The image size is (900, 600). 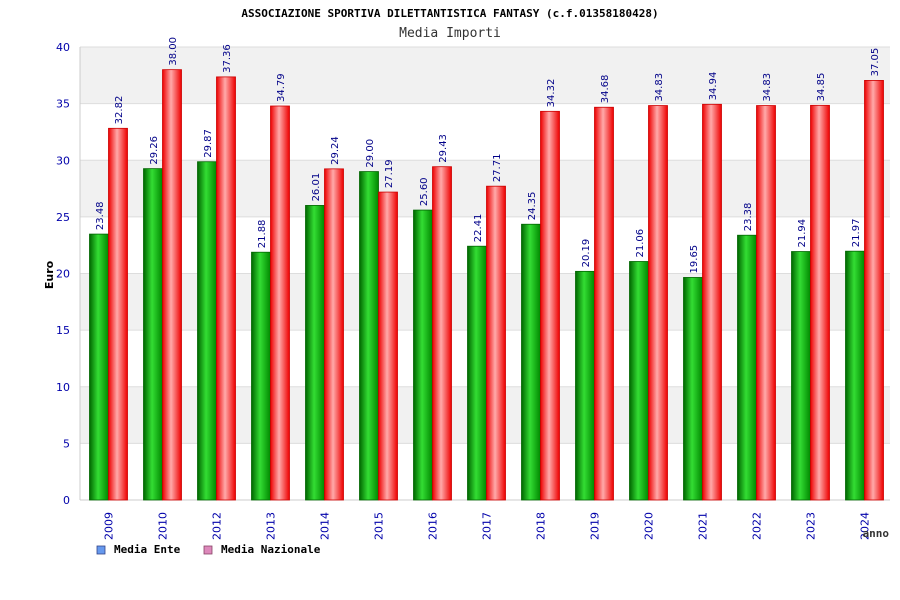 What do you see at coordinates (801, 376) in the screenshot?
I see `bar-ente-2023` at bounding box center [801, 376].